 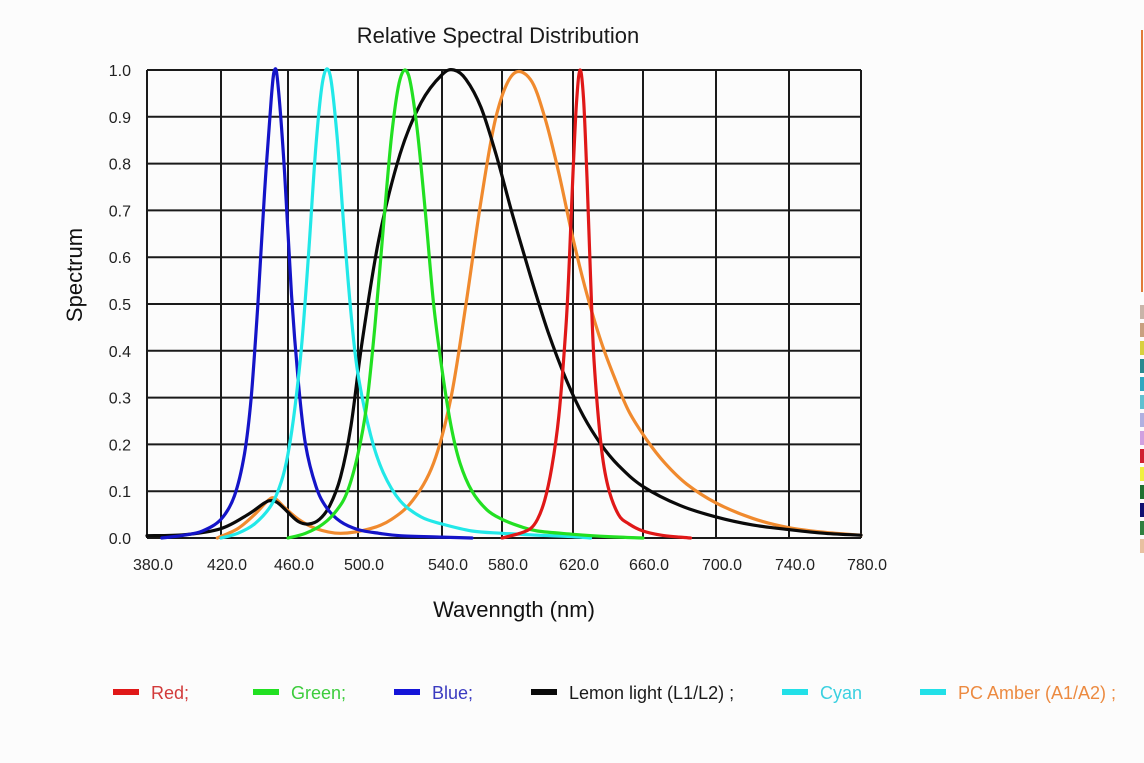 What do you see at coordinates (795, 565) in the screenshot?
I see `x-tick-label: 740.0` at bounding box center [795, 565].